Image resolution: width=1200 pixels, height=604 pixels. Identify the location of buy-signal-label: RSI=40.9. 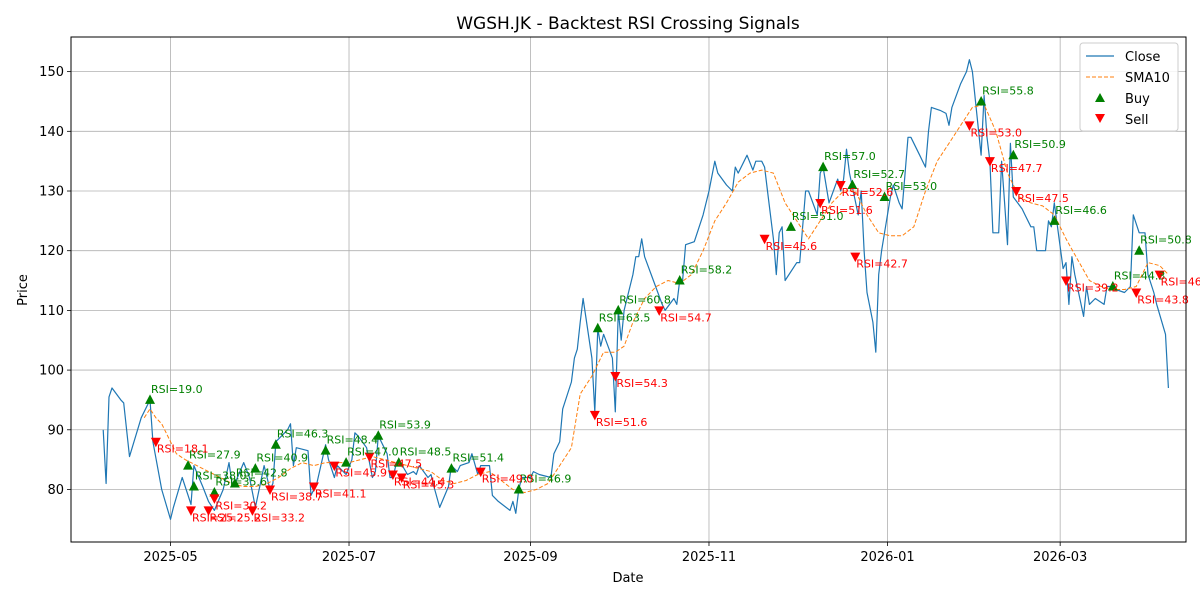
(282, 458).